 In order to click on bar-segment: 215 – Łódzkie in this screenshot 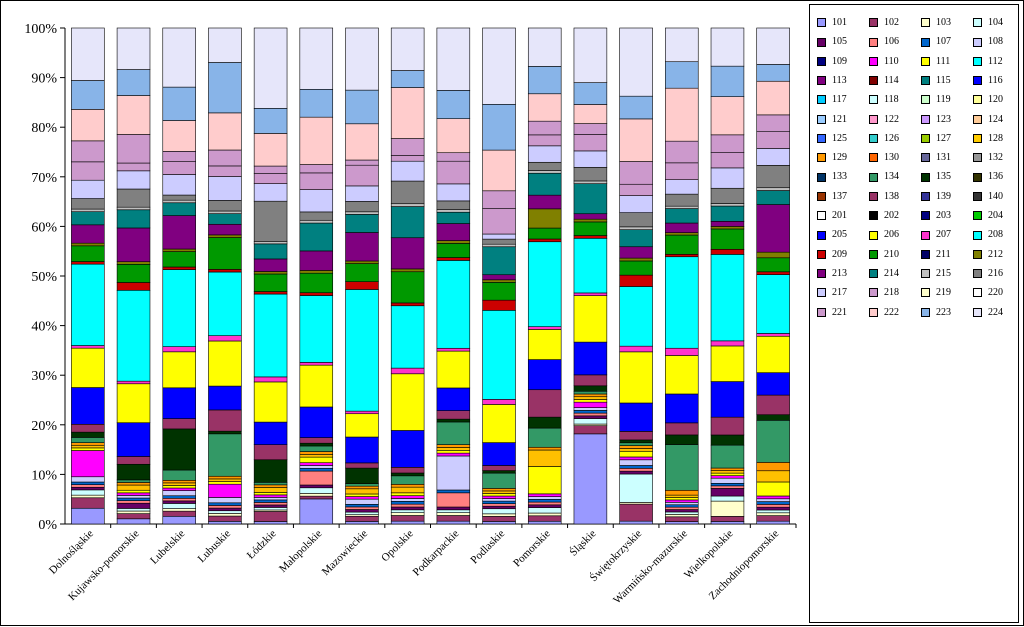, I will do `click(270, 243)`.